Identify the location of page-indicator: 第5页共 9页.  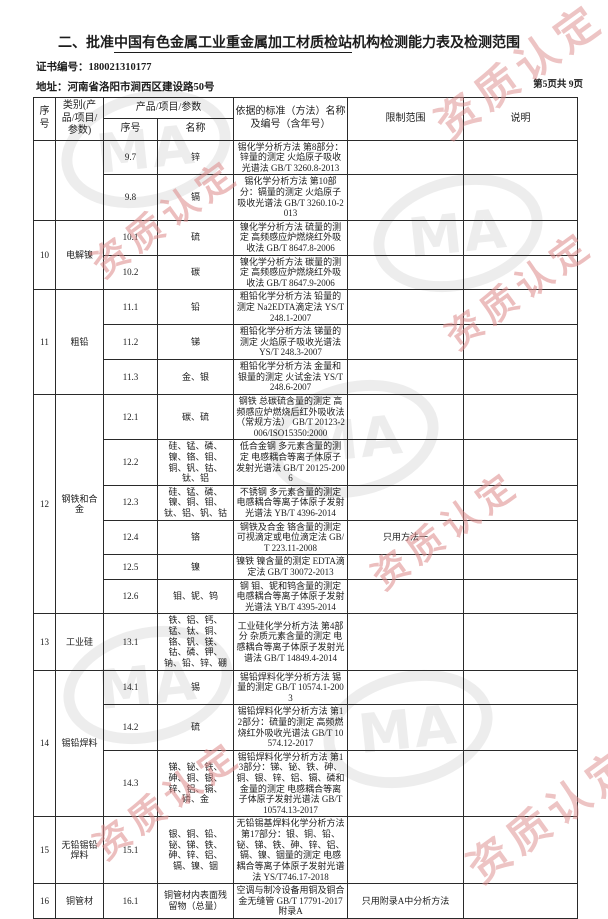
(558, 85).